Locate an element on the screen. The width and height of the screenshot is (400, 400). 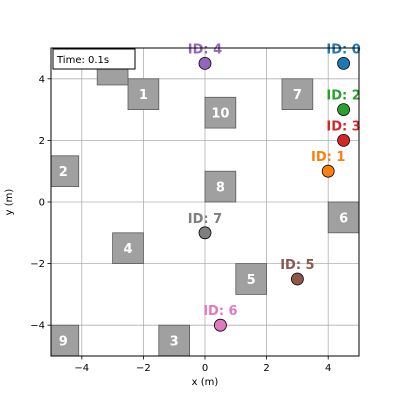
obstacle-label: 4 is located at coordinates (127, 249).